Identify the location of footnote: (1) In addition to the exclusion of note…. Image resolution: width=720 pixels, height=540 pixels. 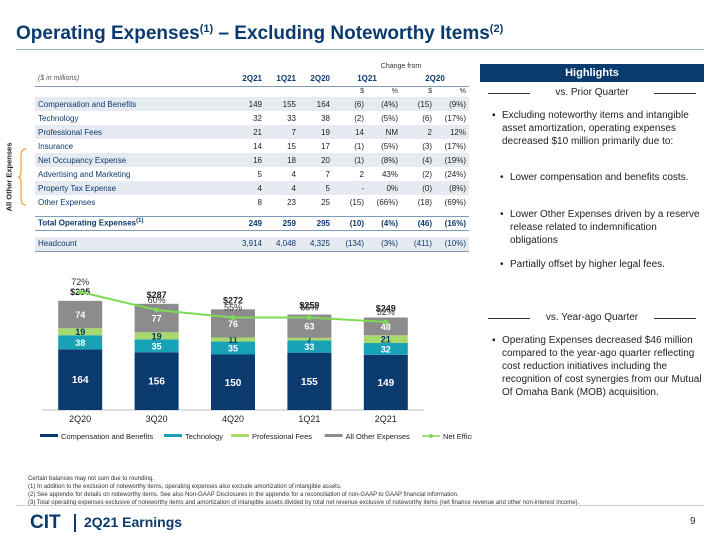
(185, 487).